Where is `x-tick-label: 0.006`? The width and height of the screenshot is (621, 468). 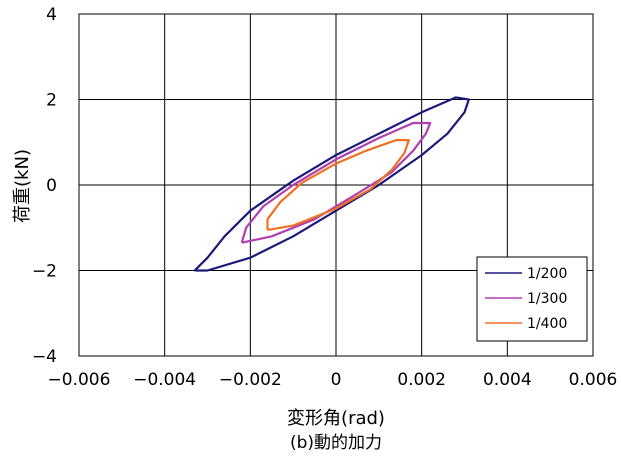
x-tick-label: 0.006 is located at coordinates (593, 380).